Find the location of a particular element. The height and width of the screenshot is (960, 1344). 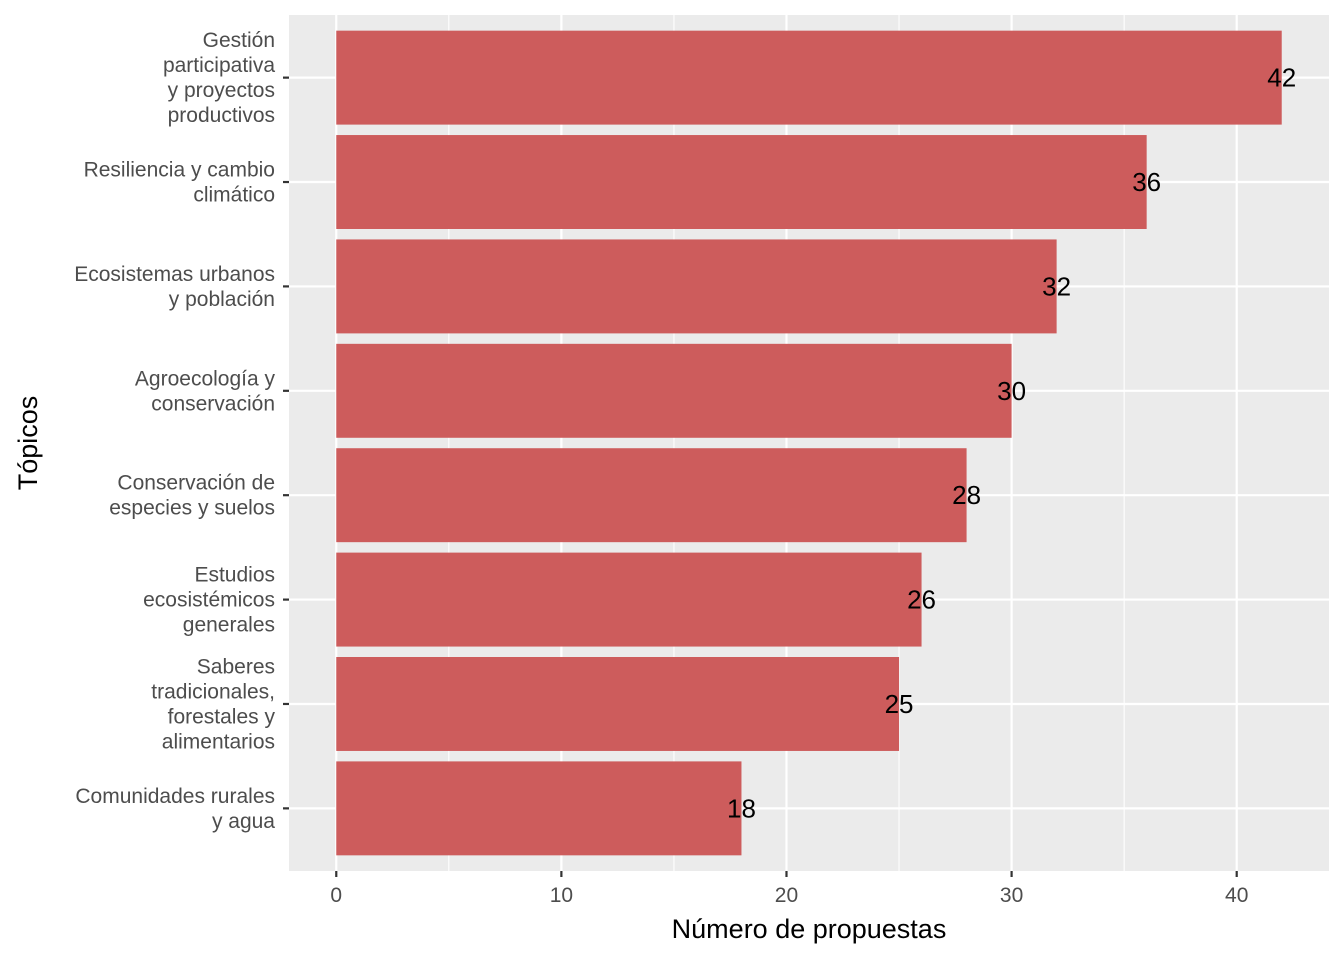

data-label: 42 is located at coordinates (1281, 78).